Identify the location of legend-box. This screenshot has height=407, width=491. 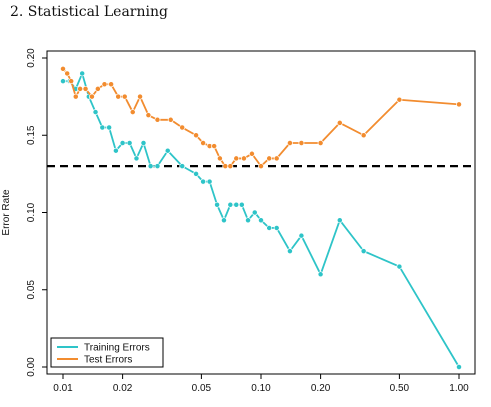
(107, 352).